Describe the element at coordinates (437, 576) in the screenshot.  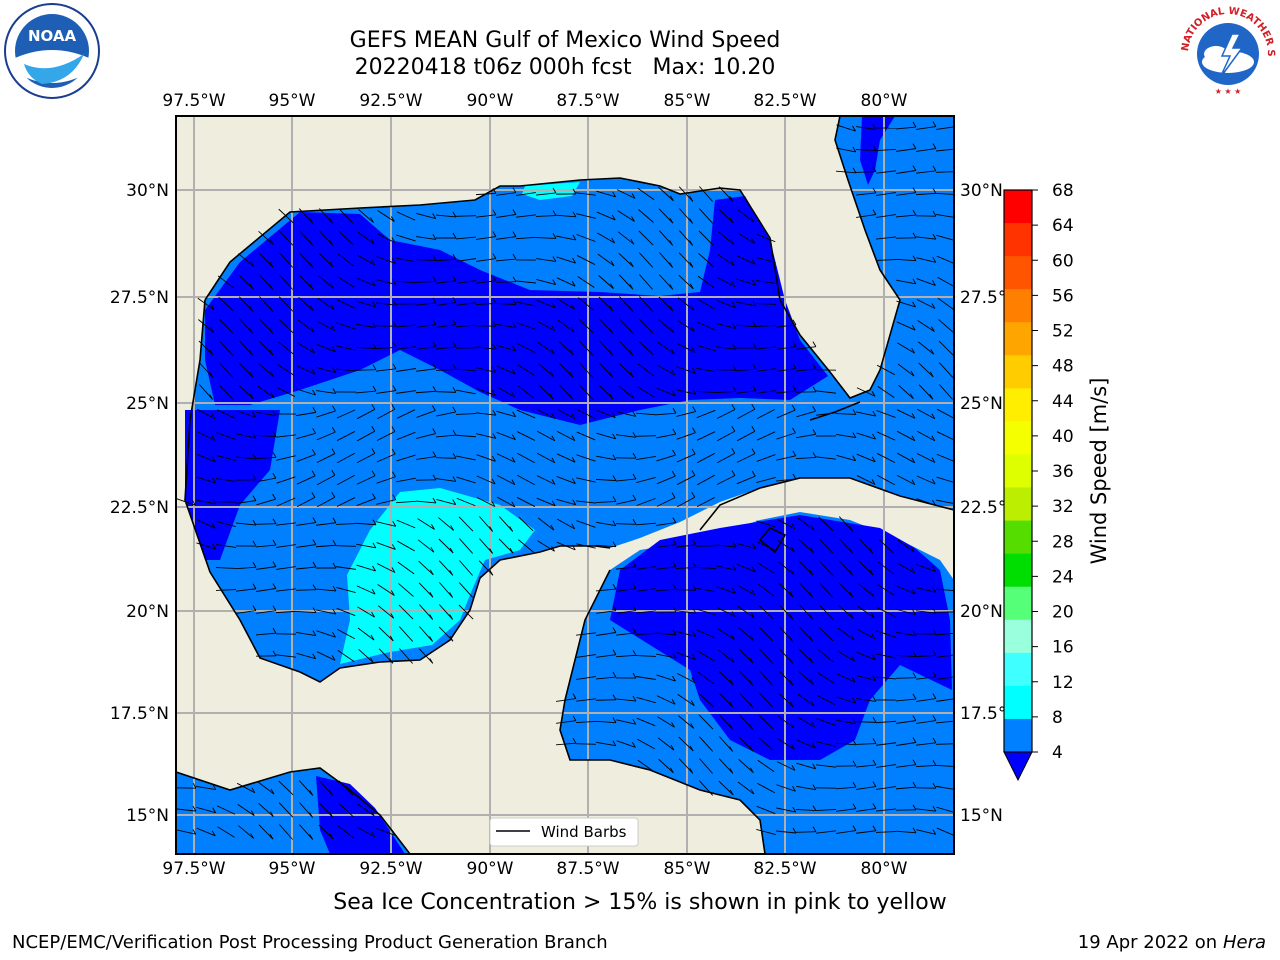
I see `strong-wind-zone-campeche` at that location.